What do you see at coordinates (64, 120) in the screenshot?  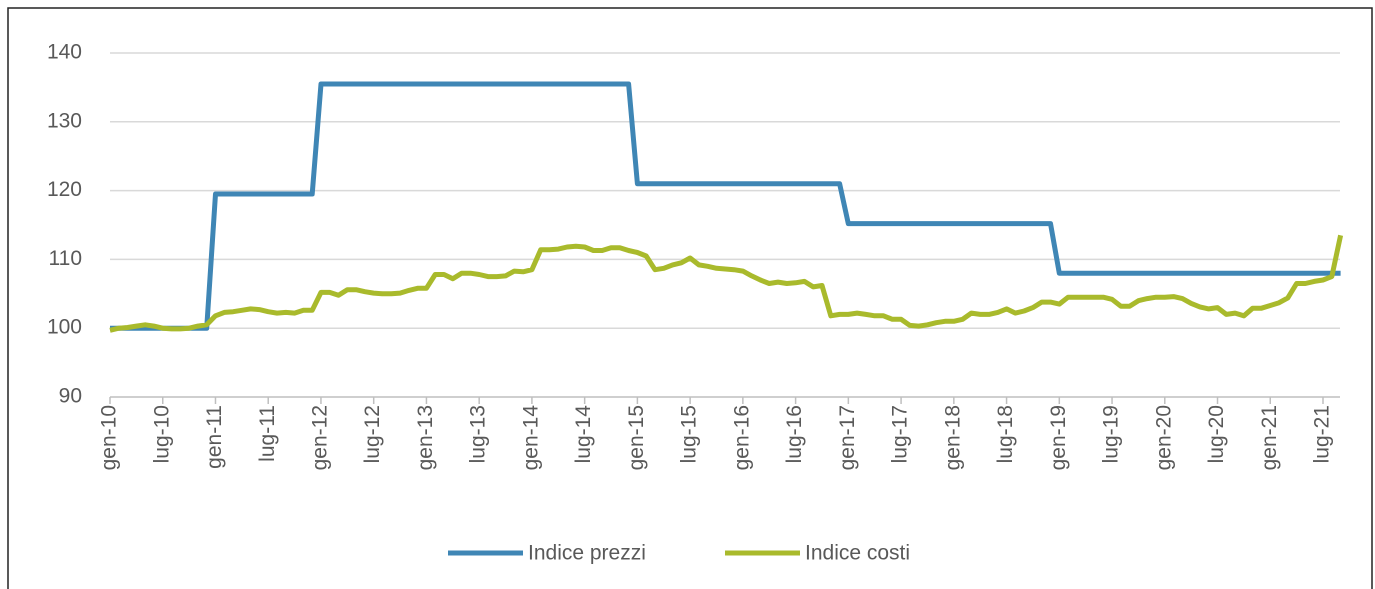 I see `y-tick-label: 130` at bounding box center [64, 120].